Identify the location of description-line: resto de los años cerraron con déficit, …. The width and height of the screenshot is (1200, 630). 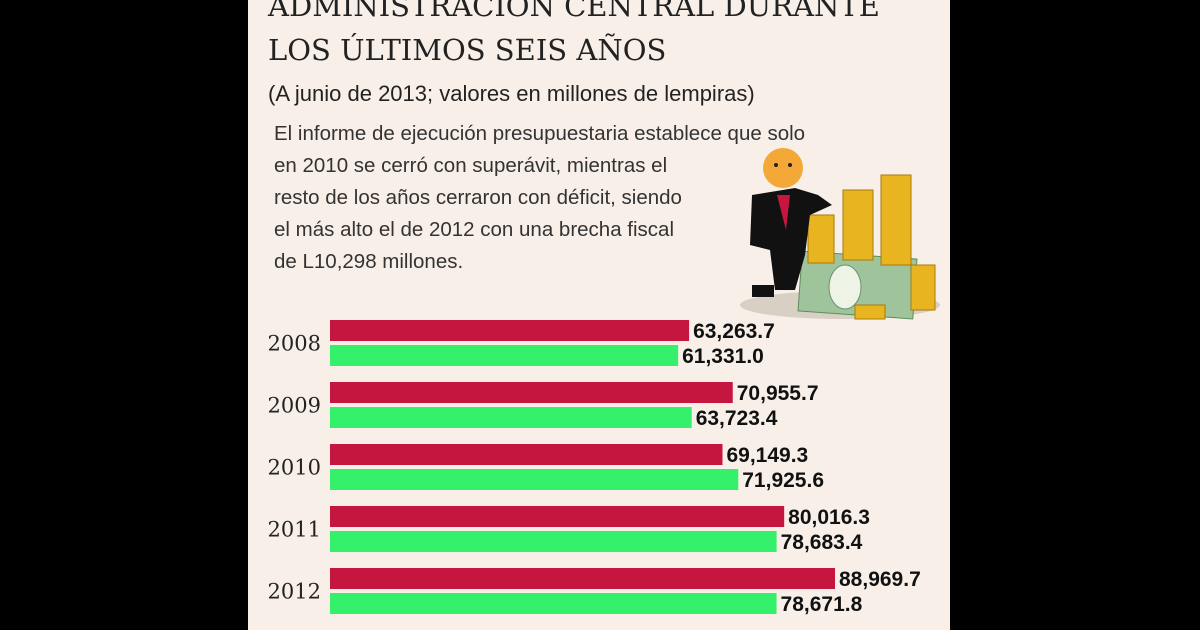
(478, 197).